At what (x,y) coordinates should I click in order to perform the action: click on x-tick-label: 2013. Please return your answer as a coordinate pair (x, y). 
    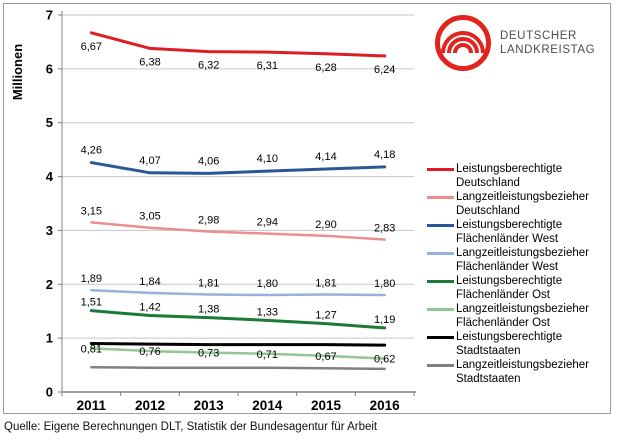
    Looking at the image, I should click on (209, 405).